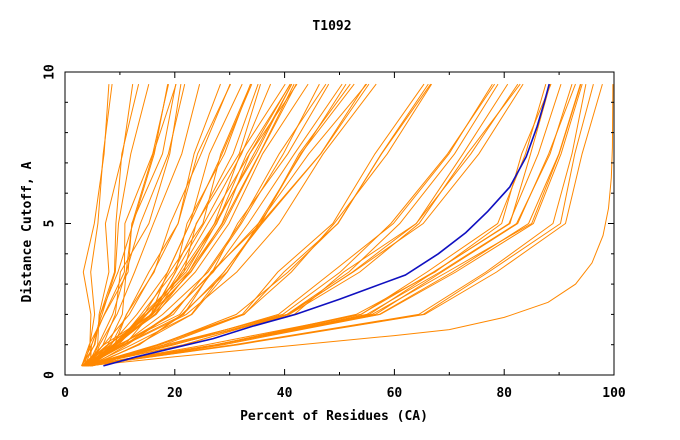 This screenshot has height=440, width=680. Describe the element at coordinates (175, 393) in the screenshot. I see `x-tick-label: 20` at that location.